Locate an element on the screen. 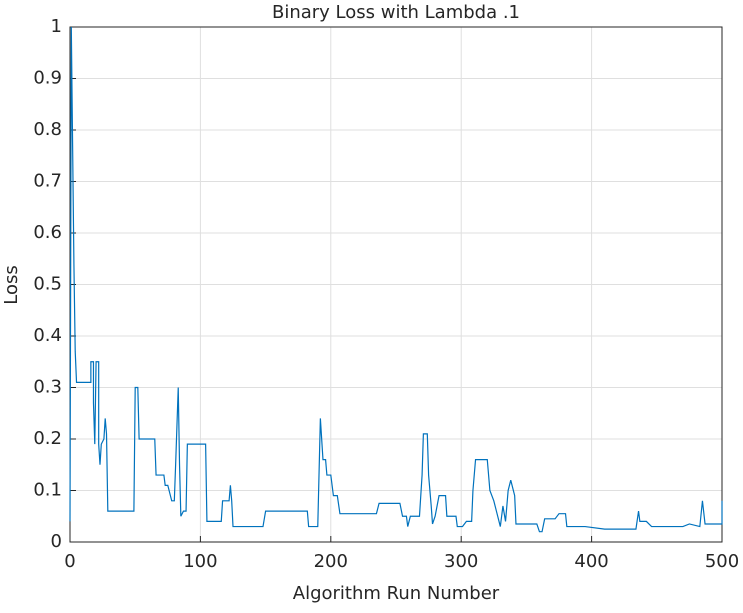 This screenshot has height=613, width=743. y-tick-label: 0.5 is located at coordinates (47, 284).